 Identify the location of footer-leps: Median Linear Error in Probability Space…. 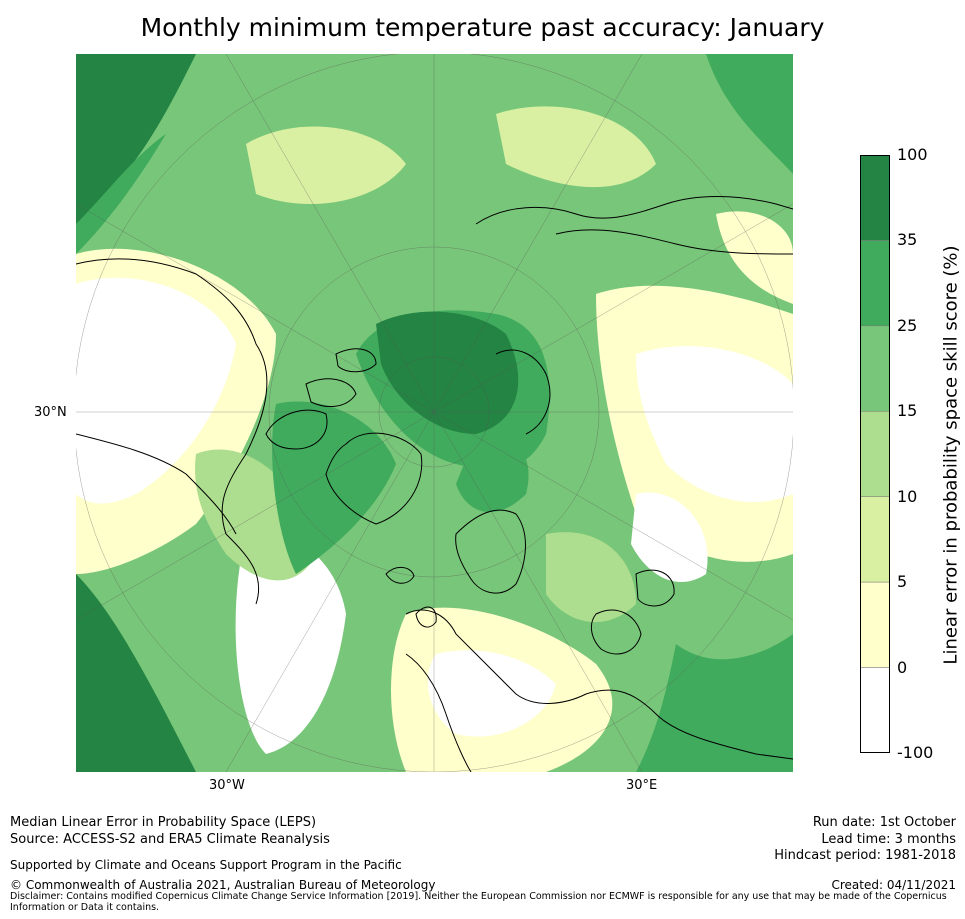
(163, 822).